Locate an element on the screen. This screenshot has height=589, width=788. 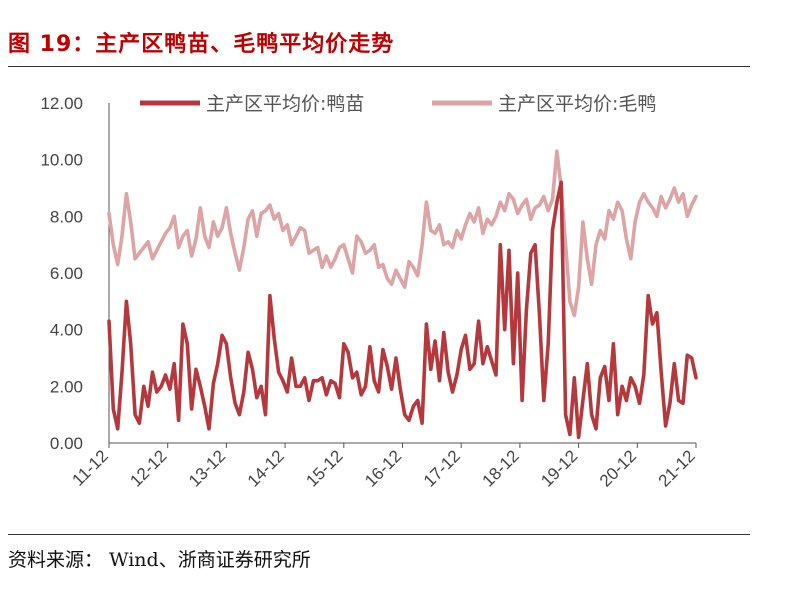
figure-title: 图 19：主产区鸭苗、毛鸭平均价走势 is located at coordinates (201, 44).